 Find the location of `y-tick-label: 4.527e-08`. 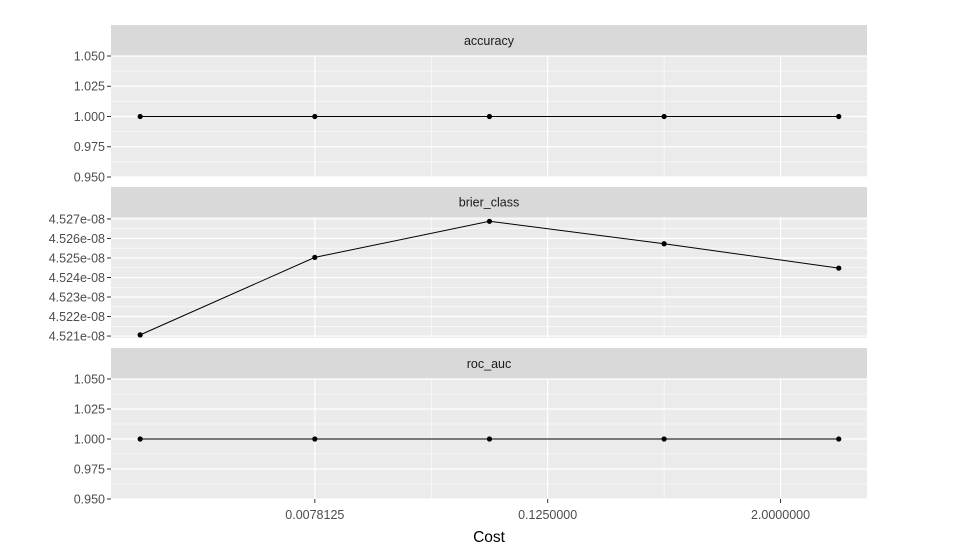

y-tick-label: 4.527e-08 is located at coordinates (77, 219).